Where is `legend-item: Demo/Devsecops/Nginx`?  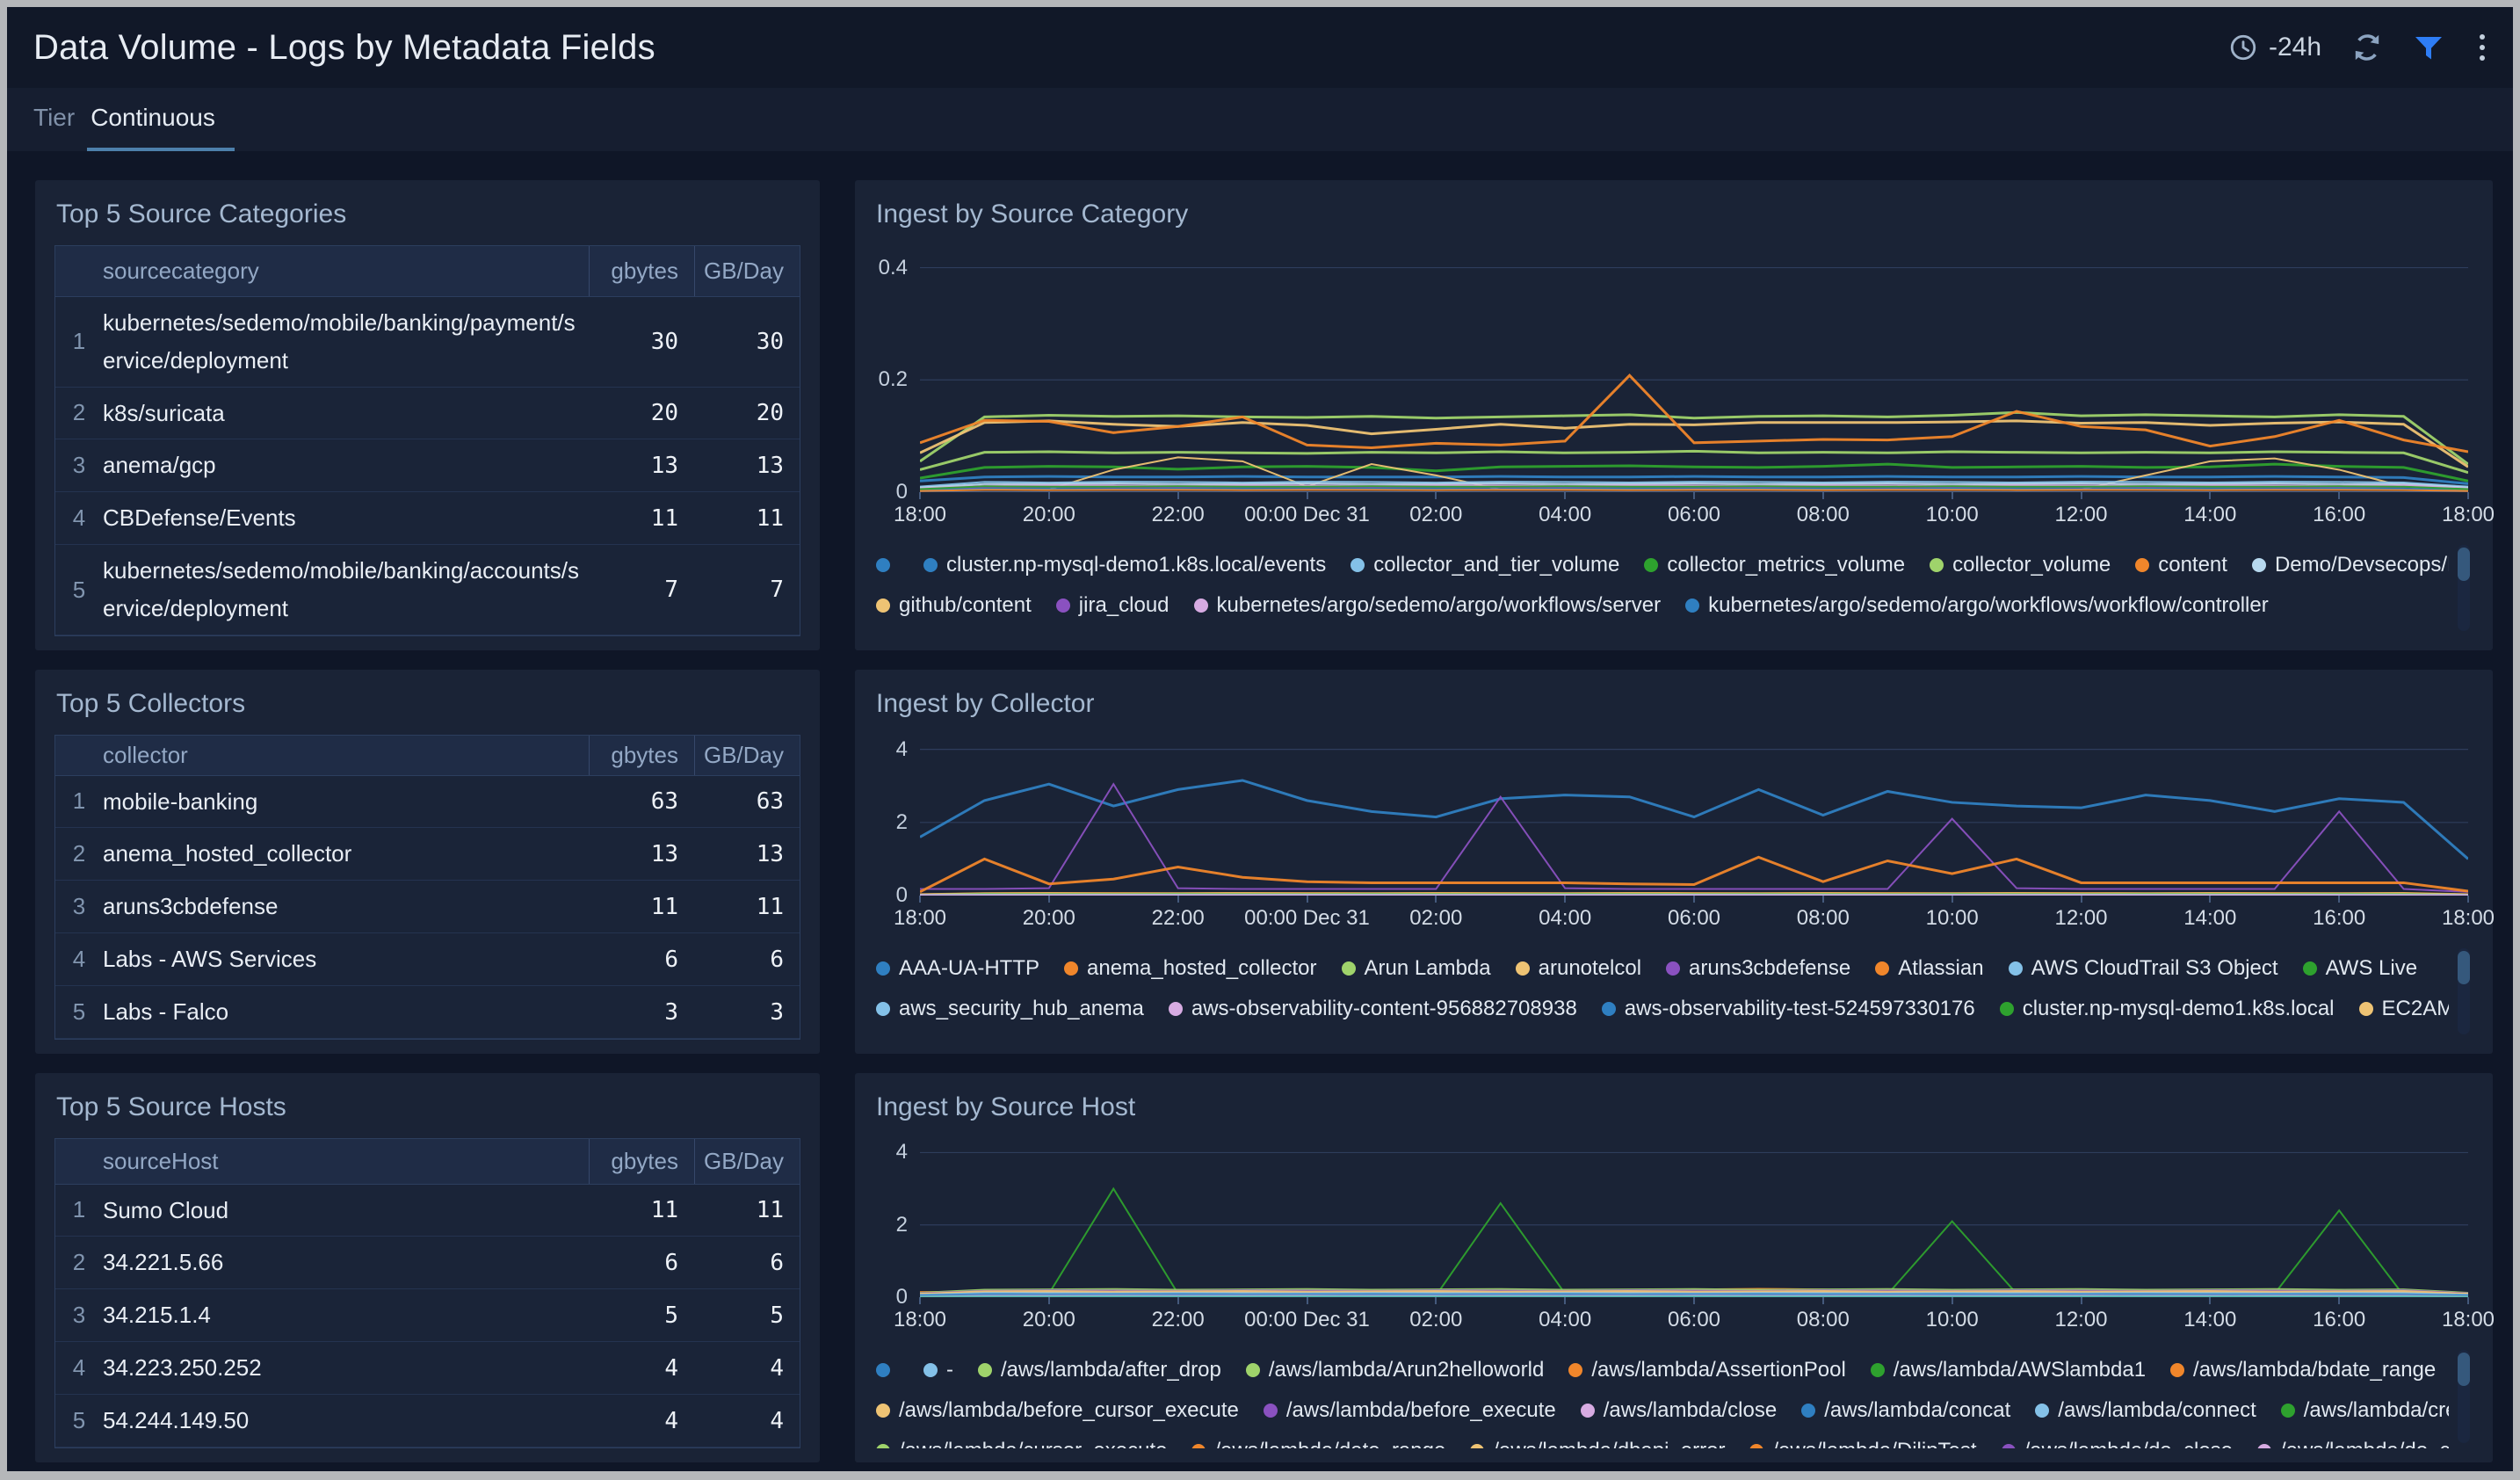
legend-item: Demo/Devsecops/Nginx is located at coordinates (2350, 565).